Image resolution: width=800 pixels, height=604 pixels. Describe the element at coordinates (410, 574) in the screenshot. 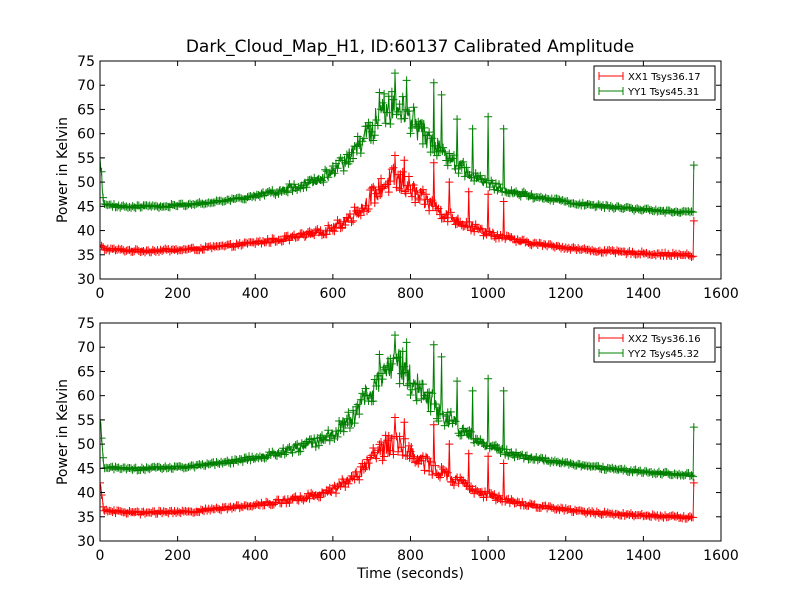

I see `x-axis-label: Time (seconds)` at that location.